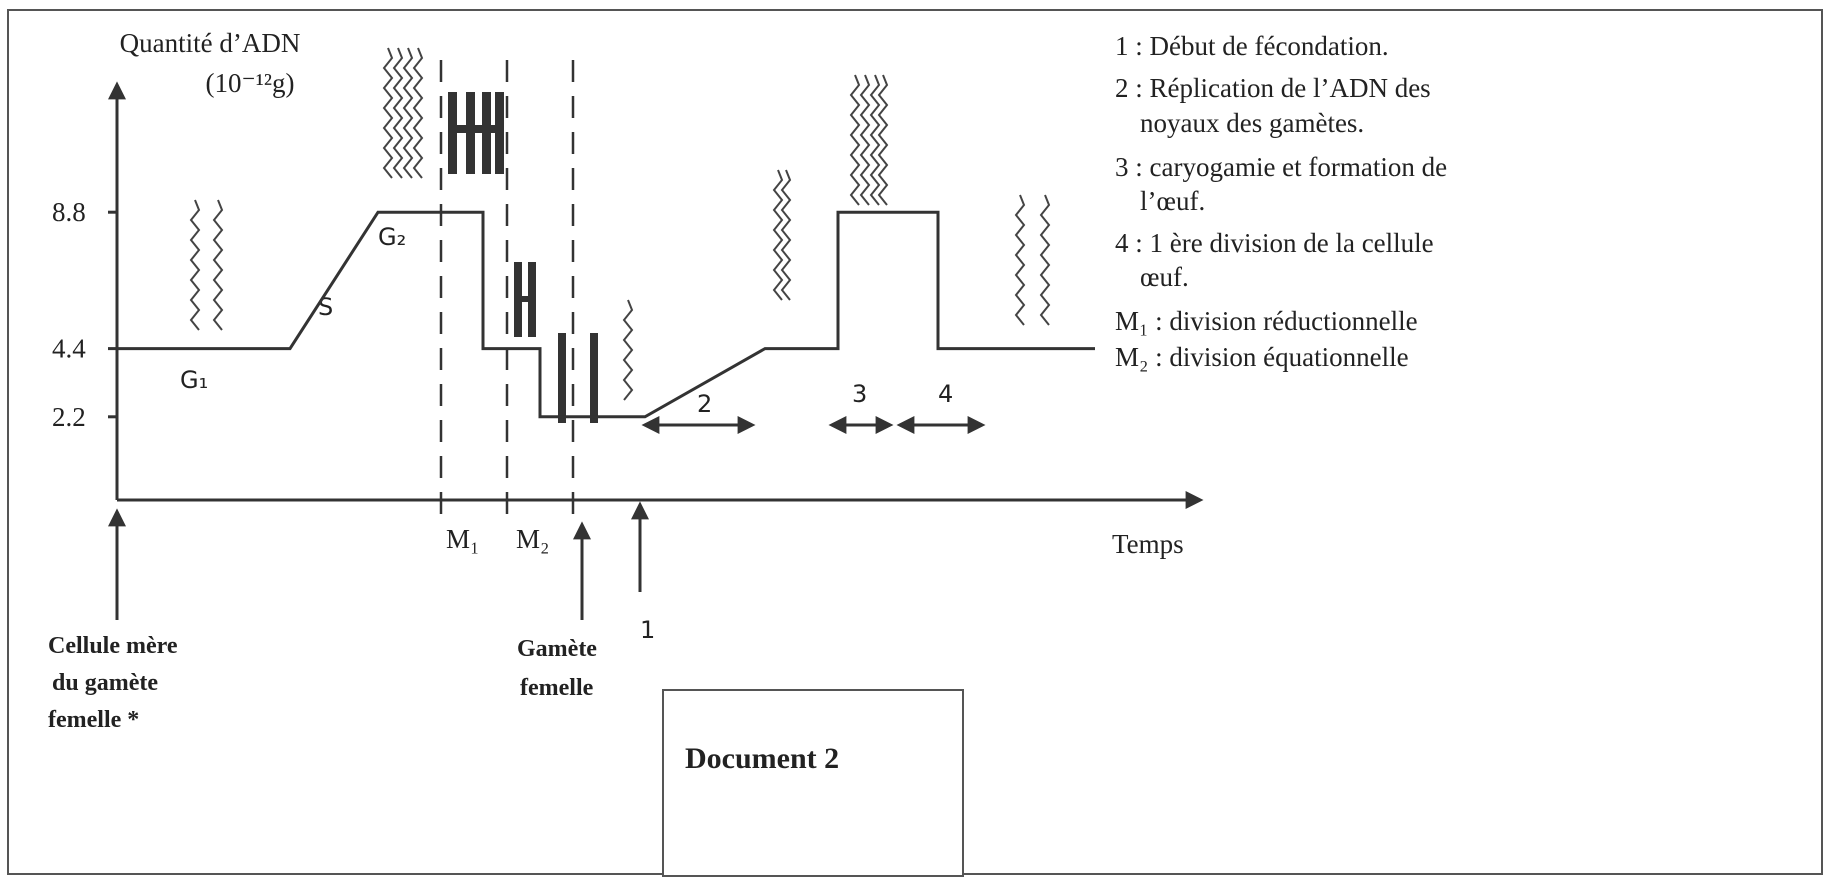 Image resolution: width=1831 pixels, height=882 pixels. I want to click on y-tick-label: 4.4, so click(69, 349).